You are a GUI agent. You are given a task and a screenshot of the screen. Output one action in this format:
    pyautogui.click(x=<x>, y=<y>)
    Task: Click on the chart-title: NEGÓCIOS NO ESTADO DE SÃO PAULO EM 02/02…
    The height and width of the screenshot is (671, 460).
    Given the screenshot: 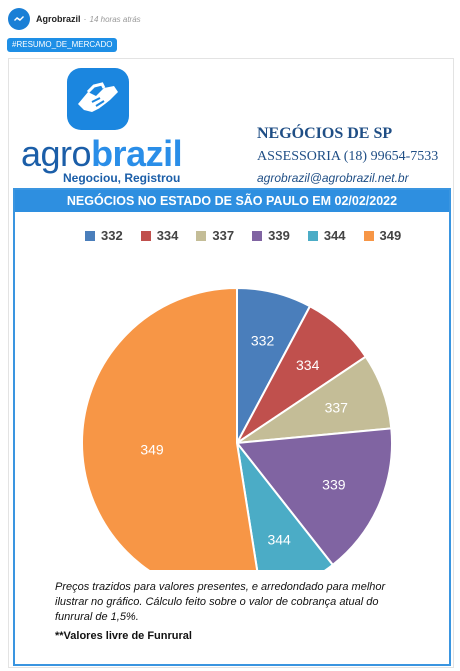 What is the action you would take?
    pyautogui.click(x=232, y=201)
    